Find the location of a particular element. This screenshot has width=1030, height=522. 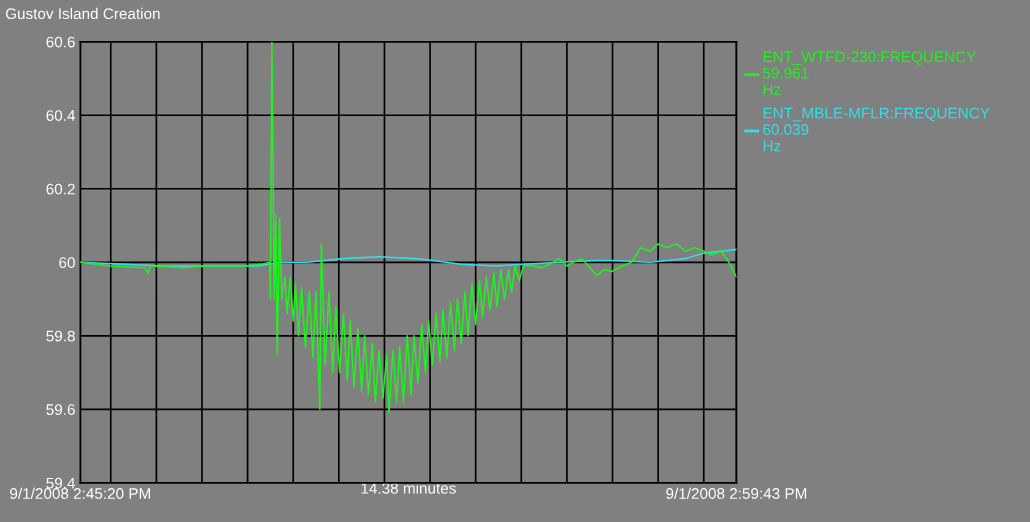

chart-title: Gustov Island Creation is located at coordinates (82, 13).